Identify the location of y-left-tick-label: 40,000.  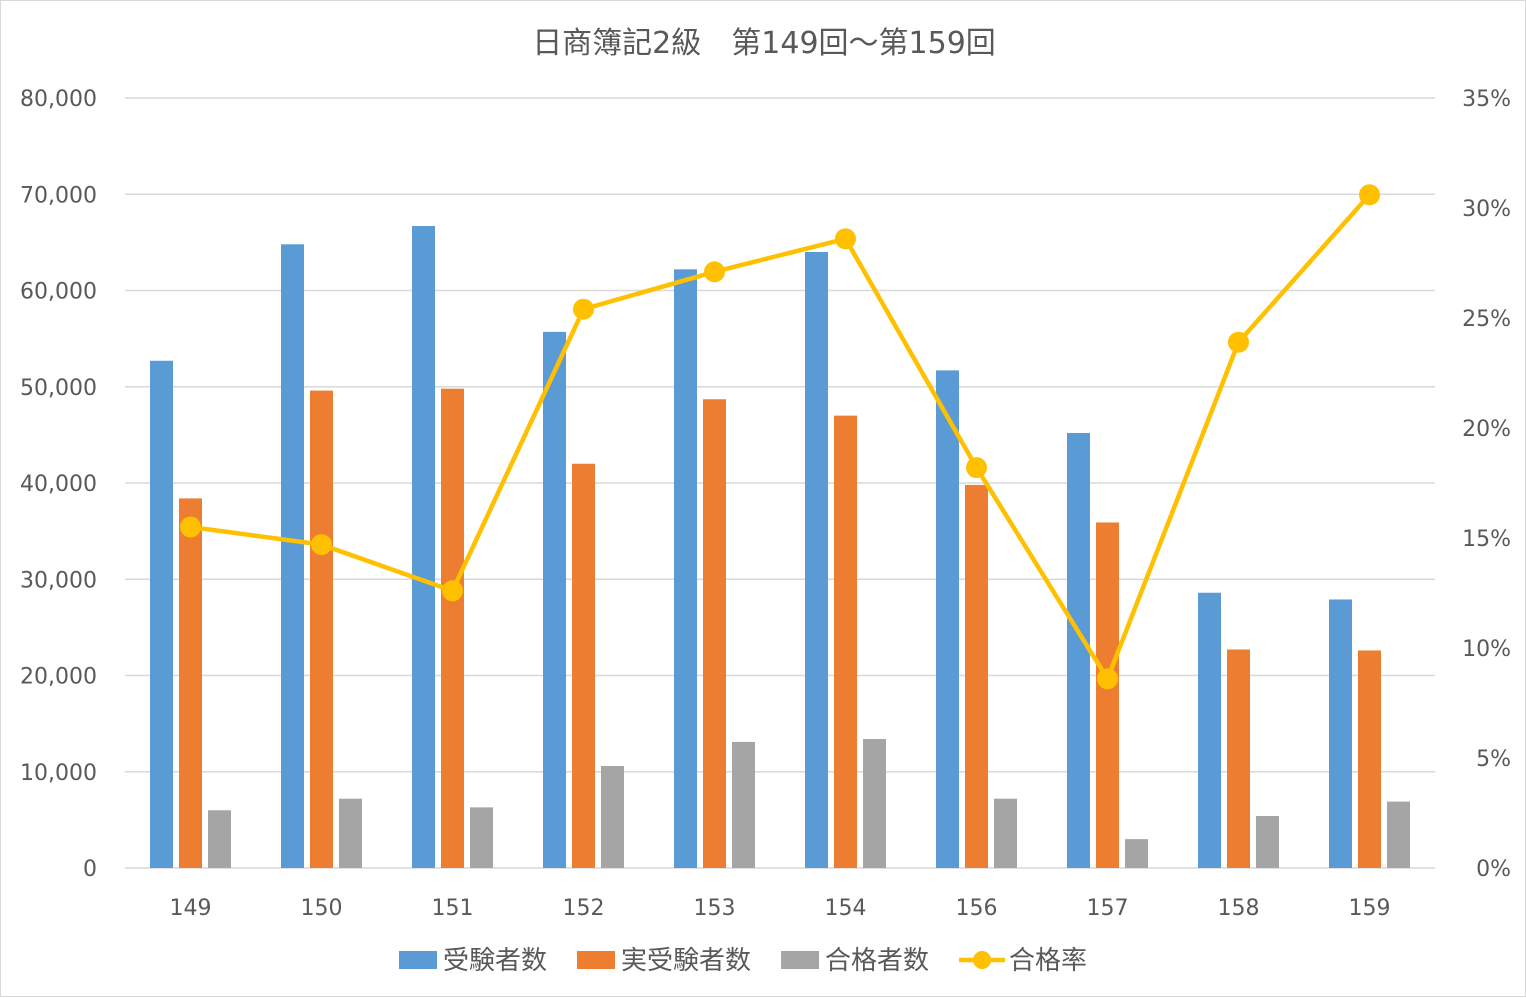
(58, 484).